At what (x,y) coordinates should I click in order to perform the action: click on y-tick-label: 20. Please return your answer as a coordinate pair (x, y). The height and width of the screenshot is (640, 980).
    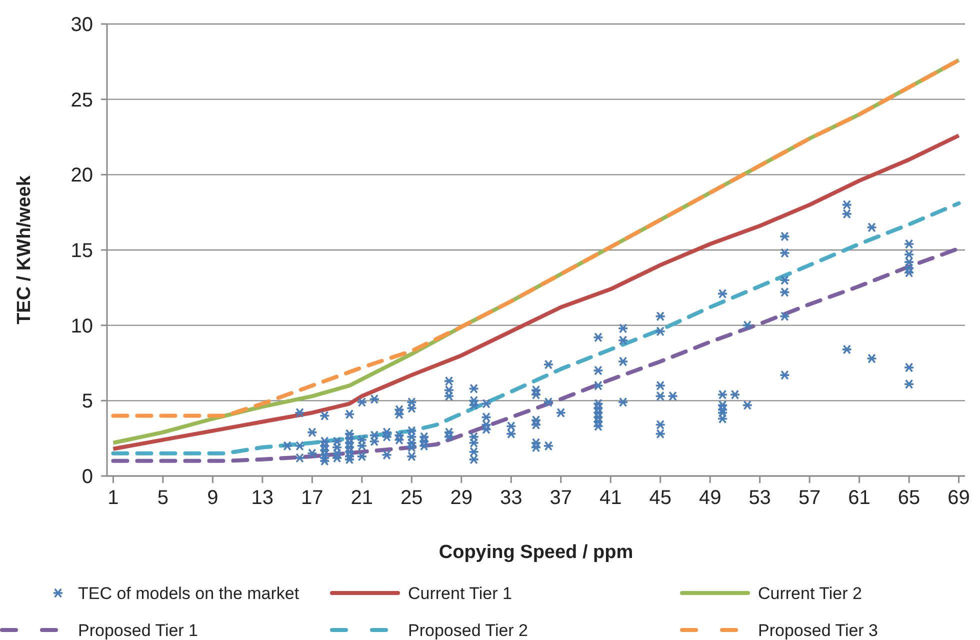
    Looking at the image, I should click on (81, 175).